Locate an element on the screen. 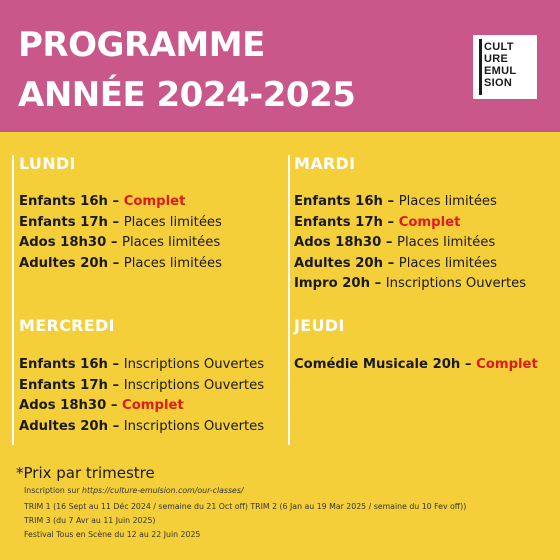  page-title-line2: ANNÉE 2024-2025 is located at coordinates (187, 95).